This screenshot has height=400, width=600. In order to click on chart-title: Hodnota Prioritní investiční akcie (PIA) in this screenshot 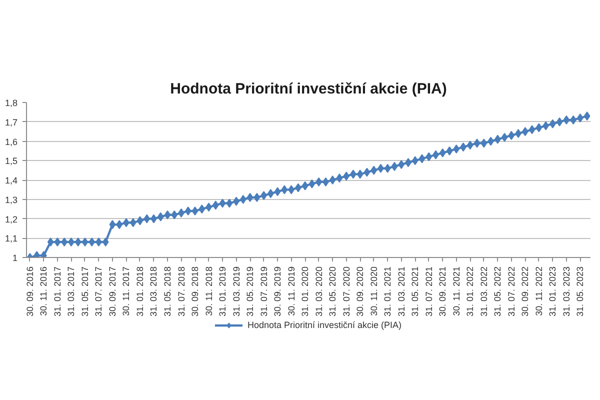, I will do `click(308, 89)`.